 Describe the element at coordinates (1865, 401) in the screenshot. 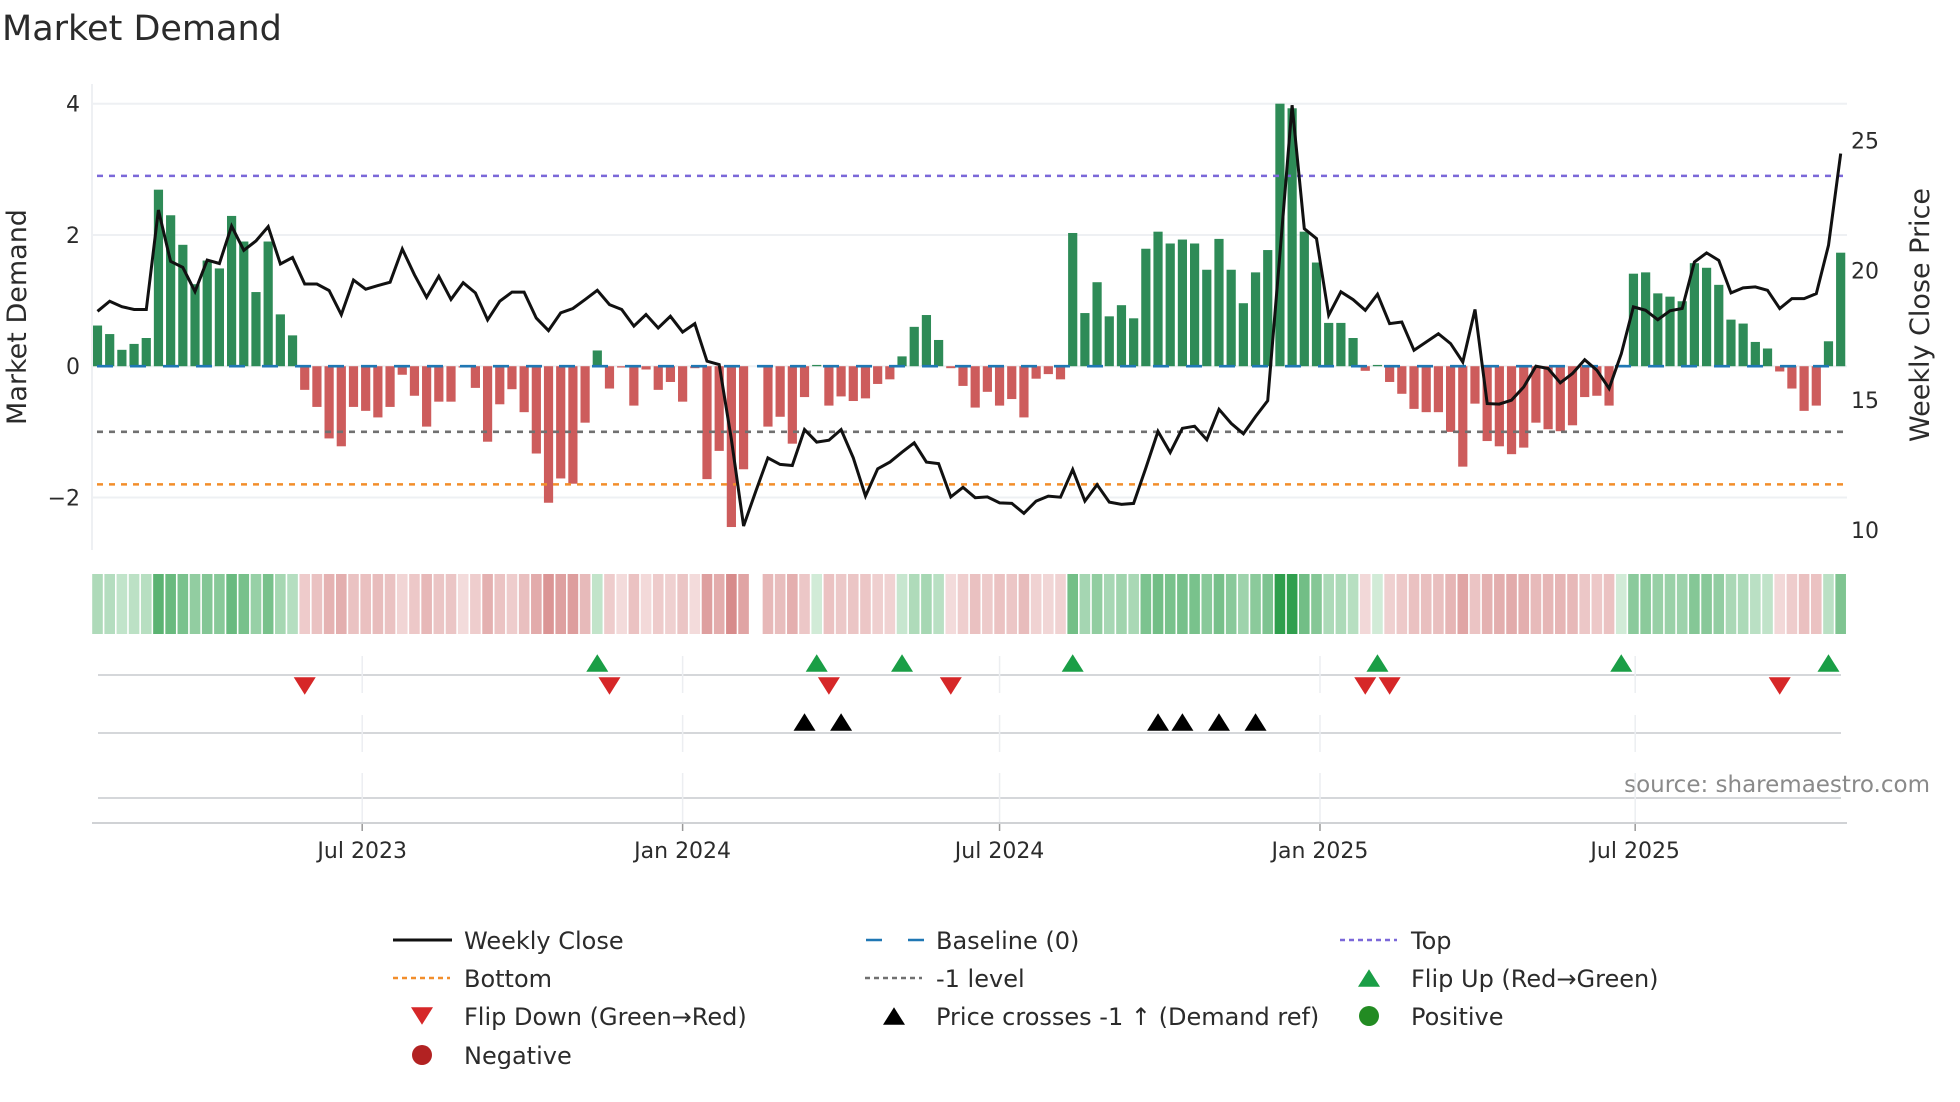

I see `y2-tick-label: 15` at that location.